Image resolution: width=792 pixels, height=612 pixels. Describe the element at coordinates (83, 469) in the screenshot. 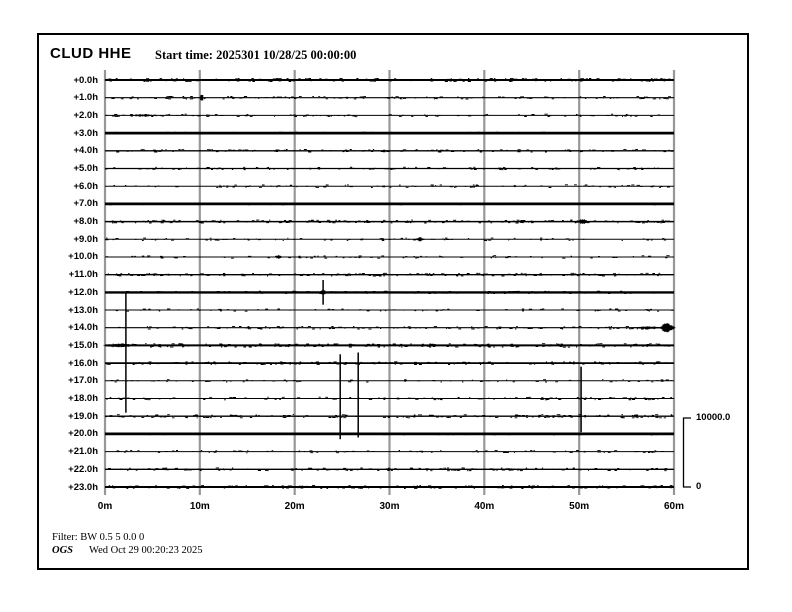

I see `hour-label: +22.0h` at that location.